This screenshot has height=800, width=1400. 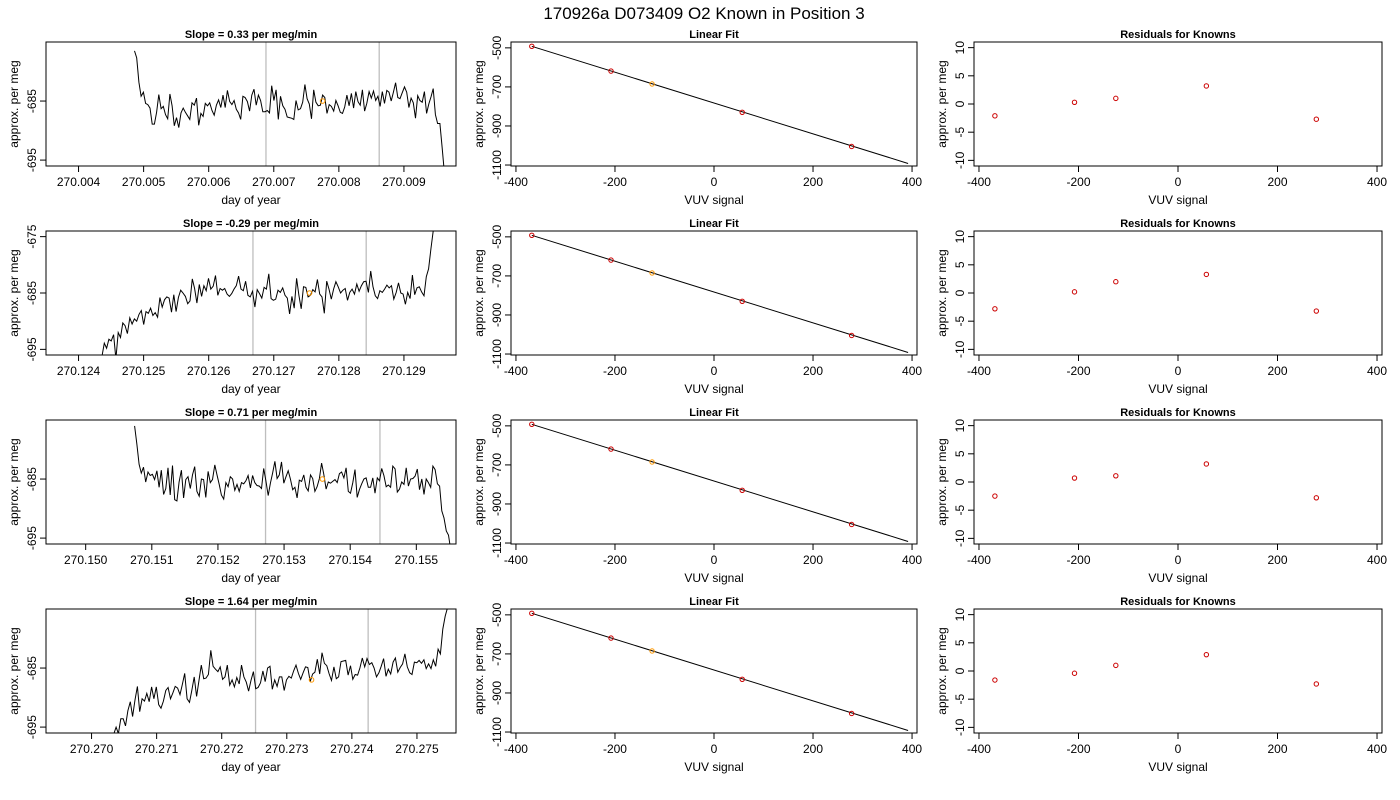 I want to click on x-tick-label: 270.273, so click(x=287, y=749).